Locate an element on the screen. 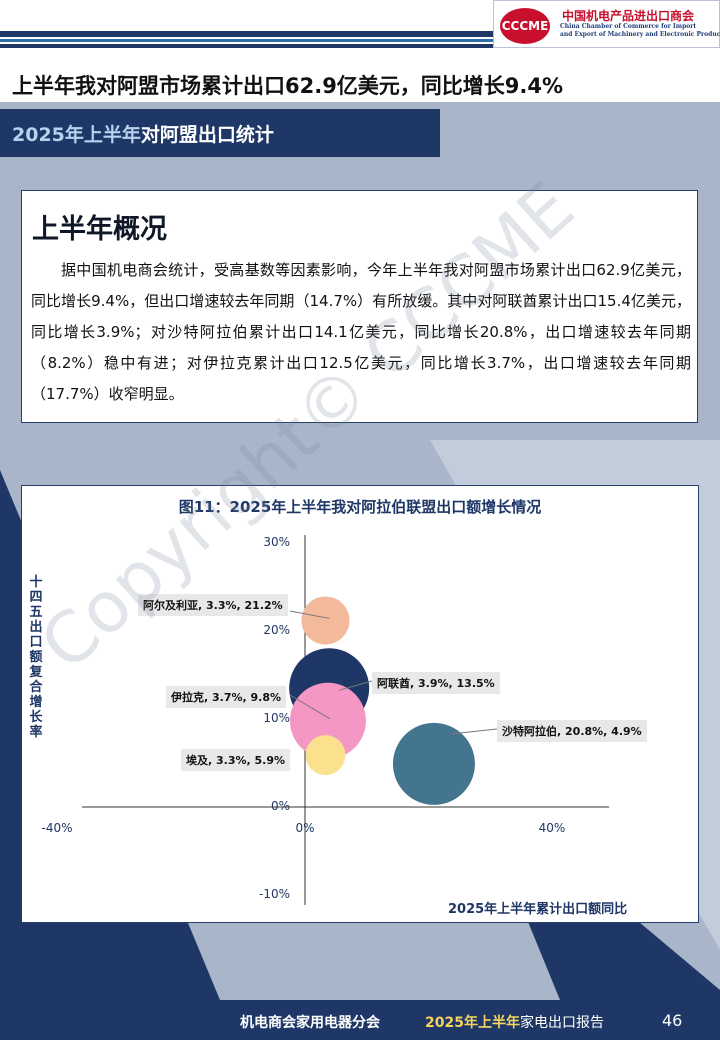 The height and width of the screenshot is (1040, 720). y-tick-label: 20% is located at coordinates (276, 630).